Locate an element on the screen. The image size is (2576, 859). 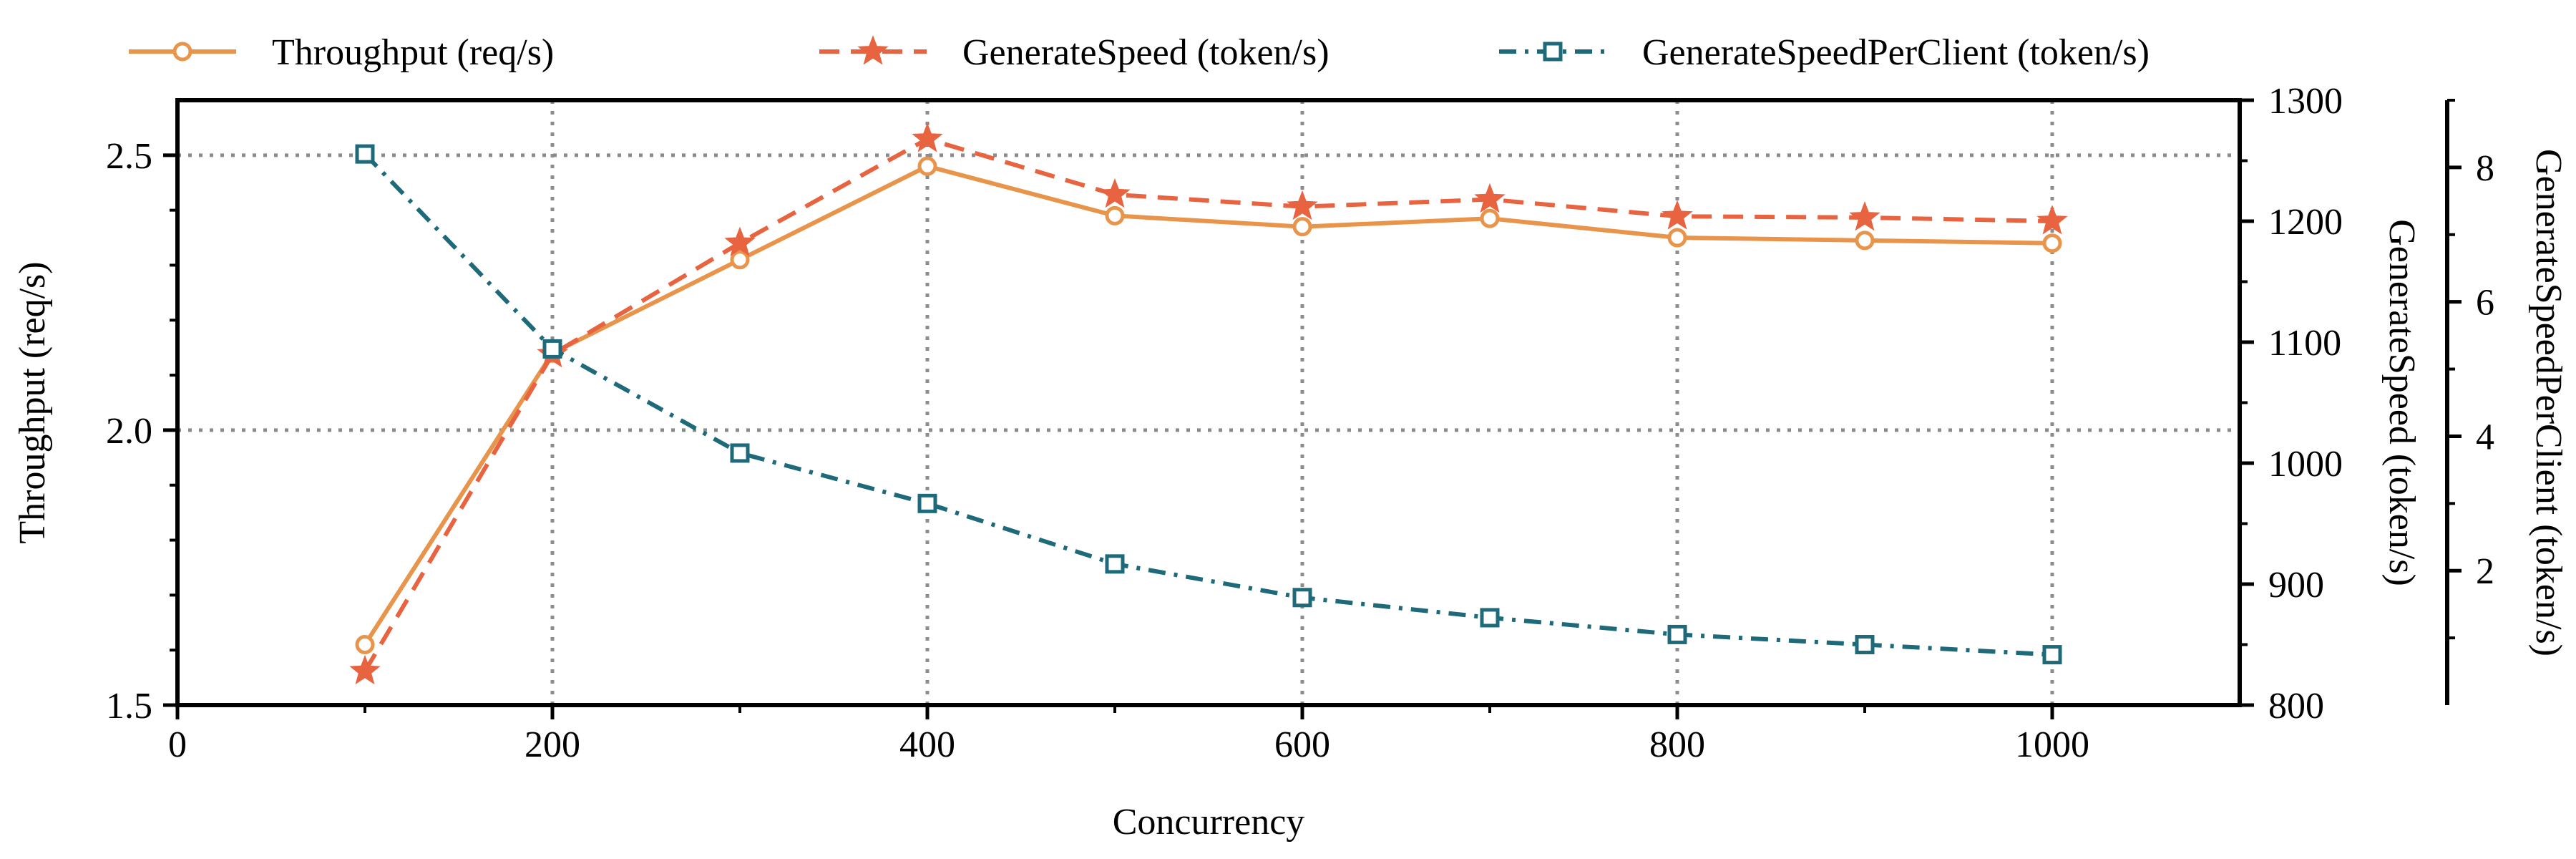
left-tick-label: 1.5 is located at coordinates (129, 706).